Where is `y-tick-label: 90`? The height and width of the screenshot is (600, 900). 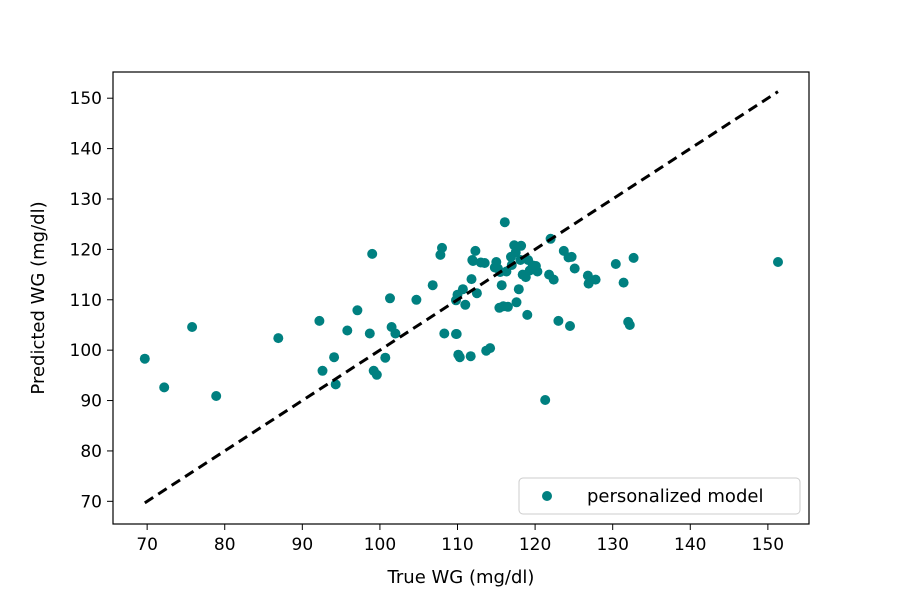 y-tick-label: 90 is located at coordinates (91, 402).